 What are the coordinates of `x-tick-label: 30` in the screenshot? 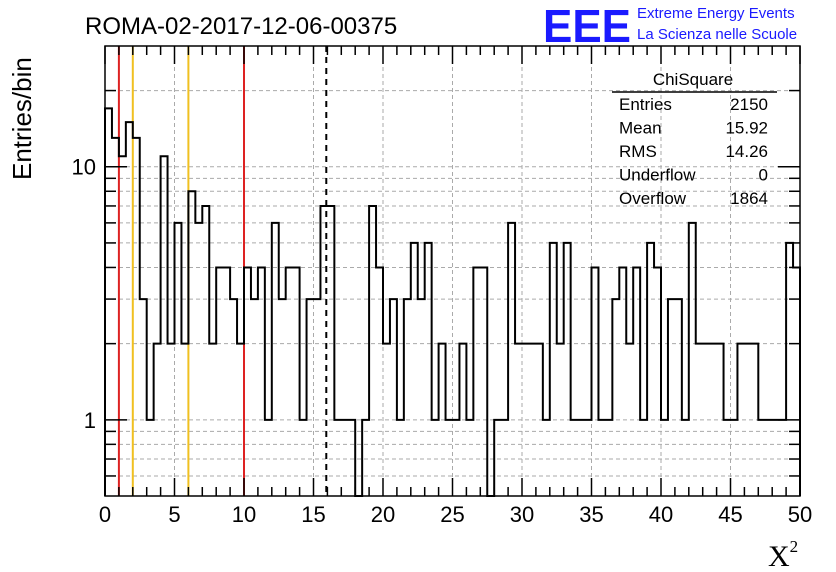 It's located at (522, 514).